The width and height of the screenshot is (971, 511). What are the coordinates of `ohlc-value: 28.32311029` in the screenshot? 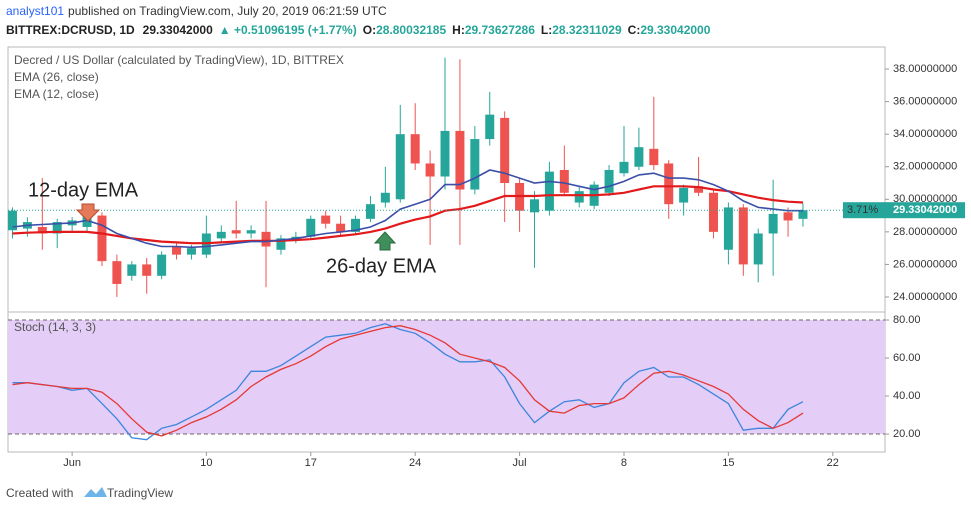 It's located at (587, 30).